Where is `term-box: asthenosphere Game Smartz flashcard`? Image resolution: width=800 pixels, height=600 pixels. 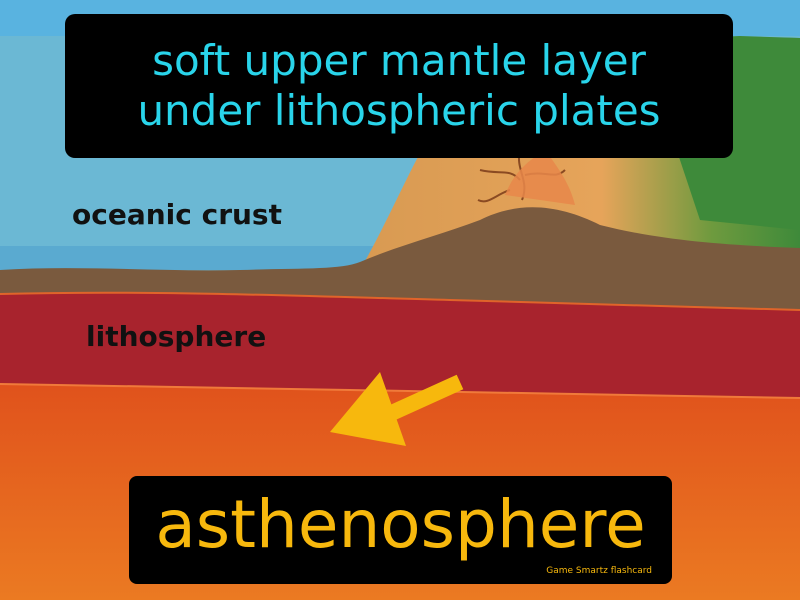 term-box: asthenosphere Game Smartz flashcard is located at coordinates (400, 530).